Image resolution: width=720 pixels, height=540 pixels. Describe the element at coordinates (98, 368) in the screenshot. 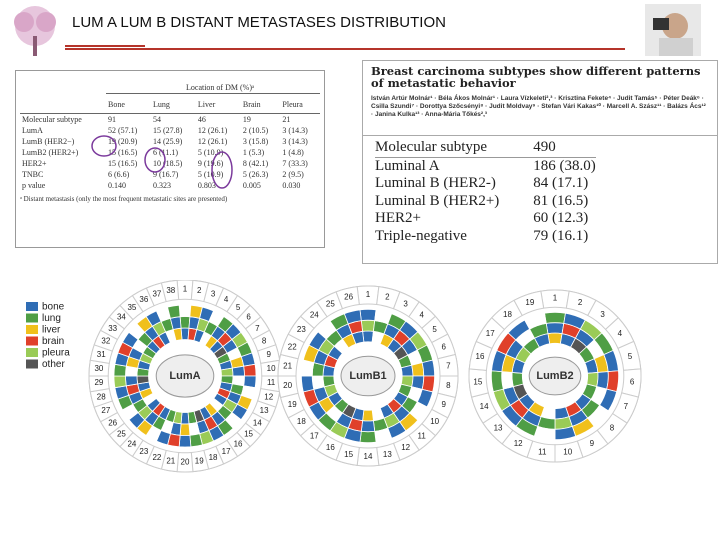

I see `sector-label: 30` at that location.